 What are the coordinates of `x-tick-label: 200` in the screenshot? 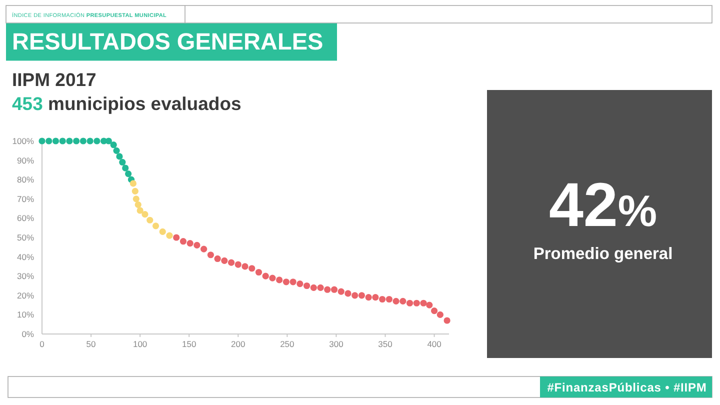 It's located at (238, 344).